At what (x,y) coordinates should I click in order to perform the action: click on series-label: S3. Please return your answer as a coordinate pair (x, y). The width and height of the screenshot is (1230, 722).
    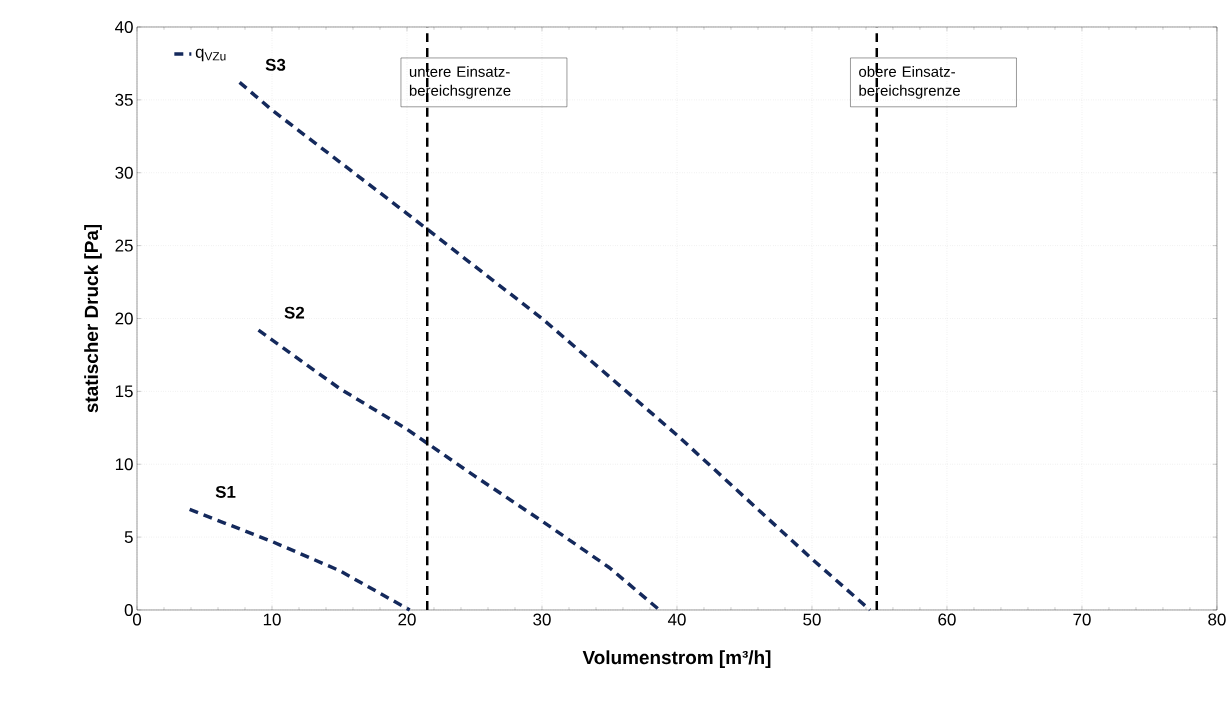
    Looking at the image, I should click on (275, 64).